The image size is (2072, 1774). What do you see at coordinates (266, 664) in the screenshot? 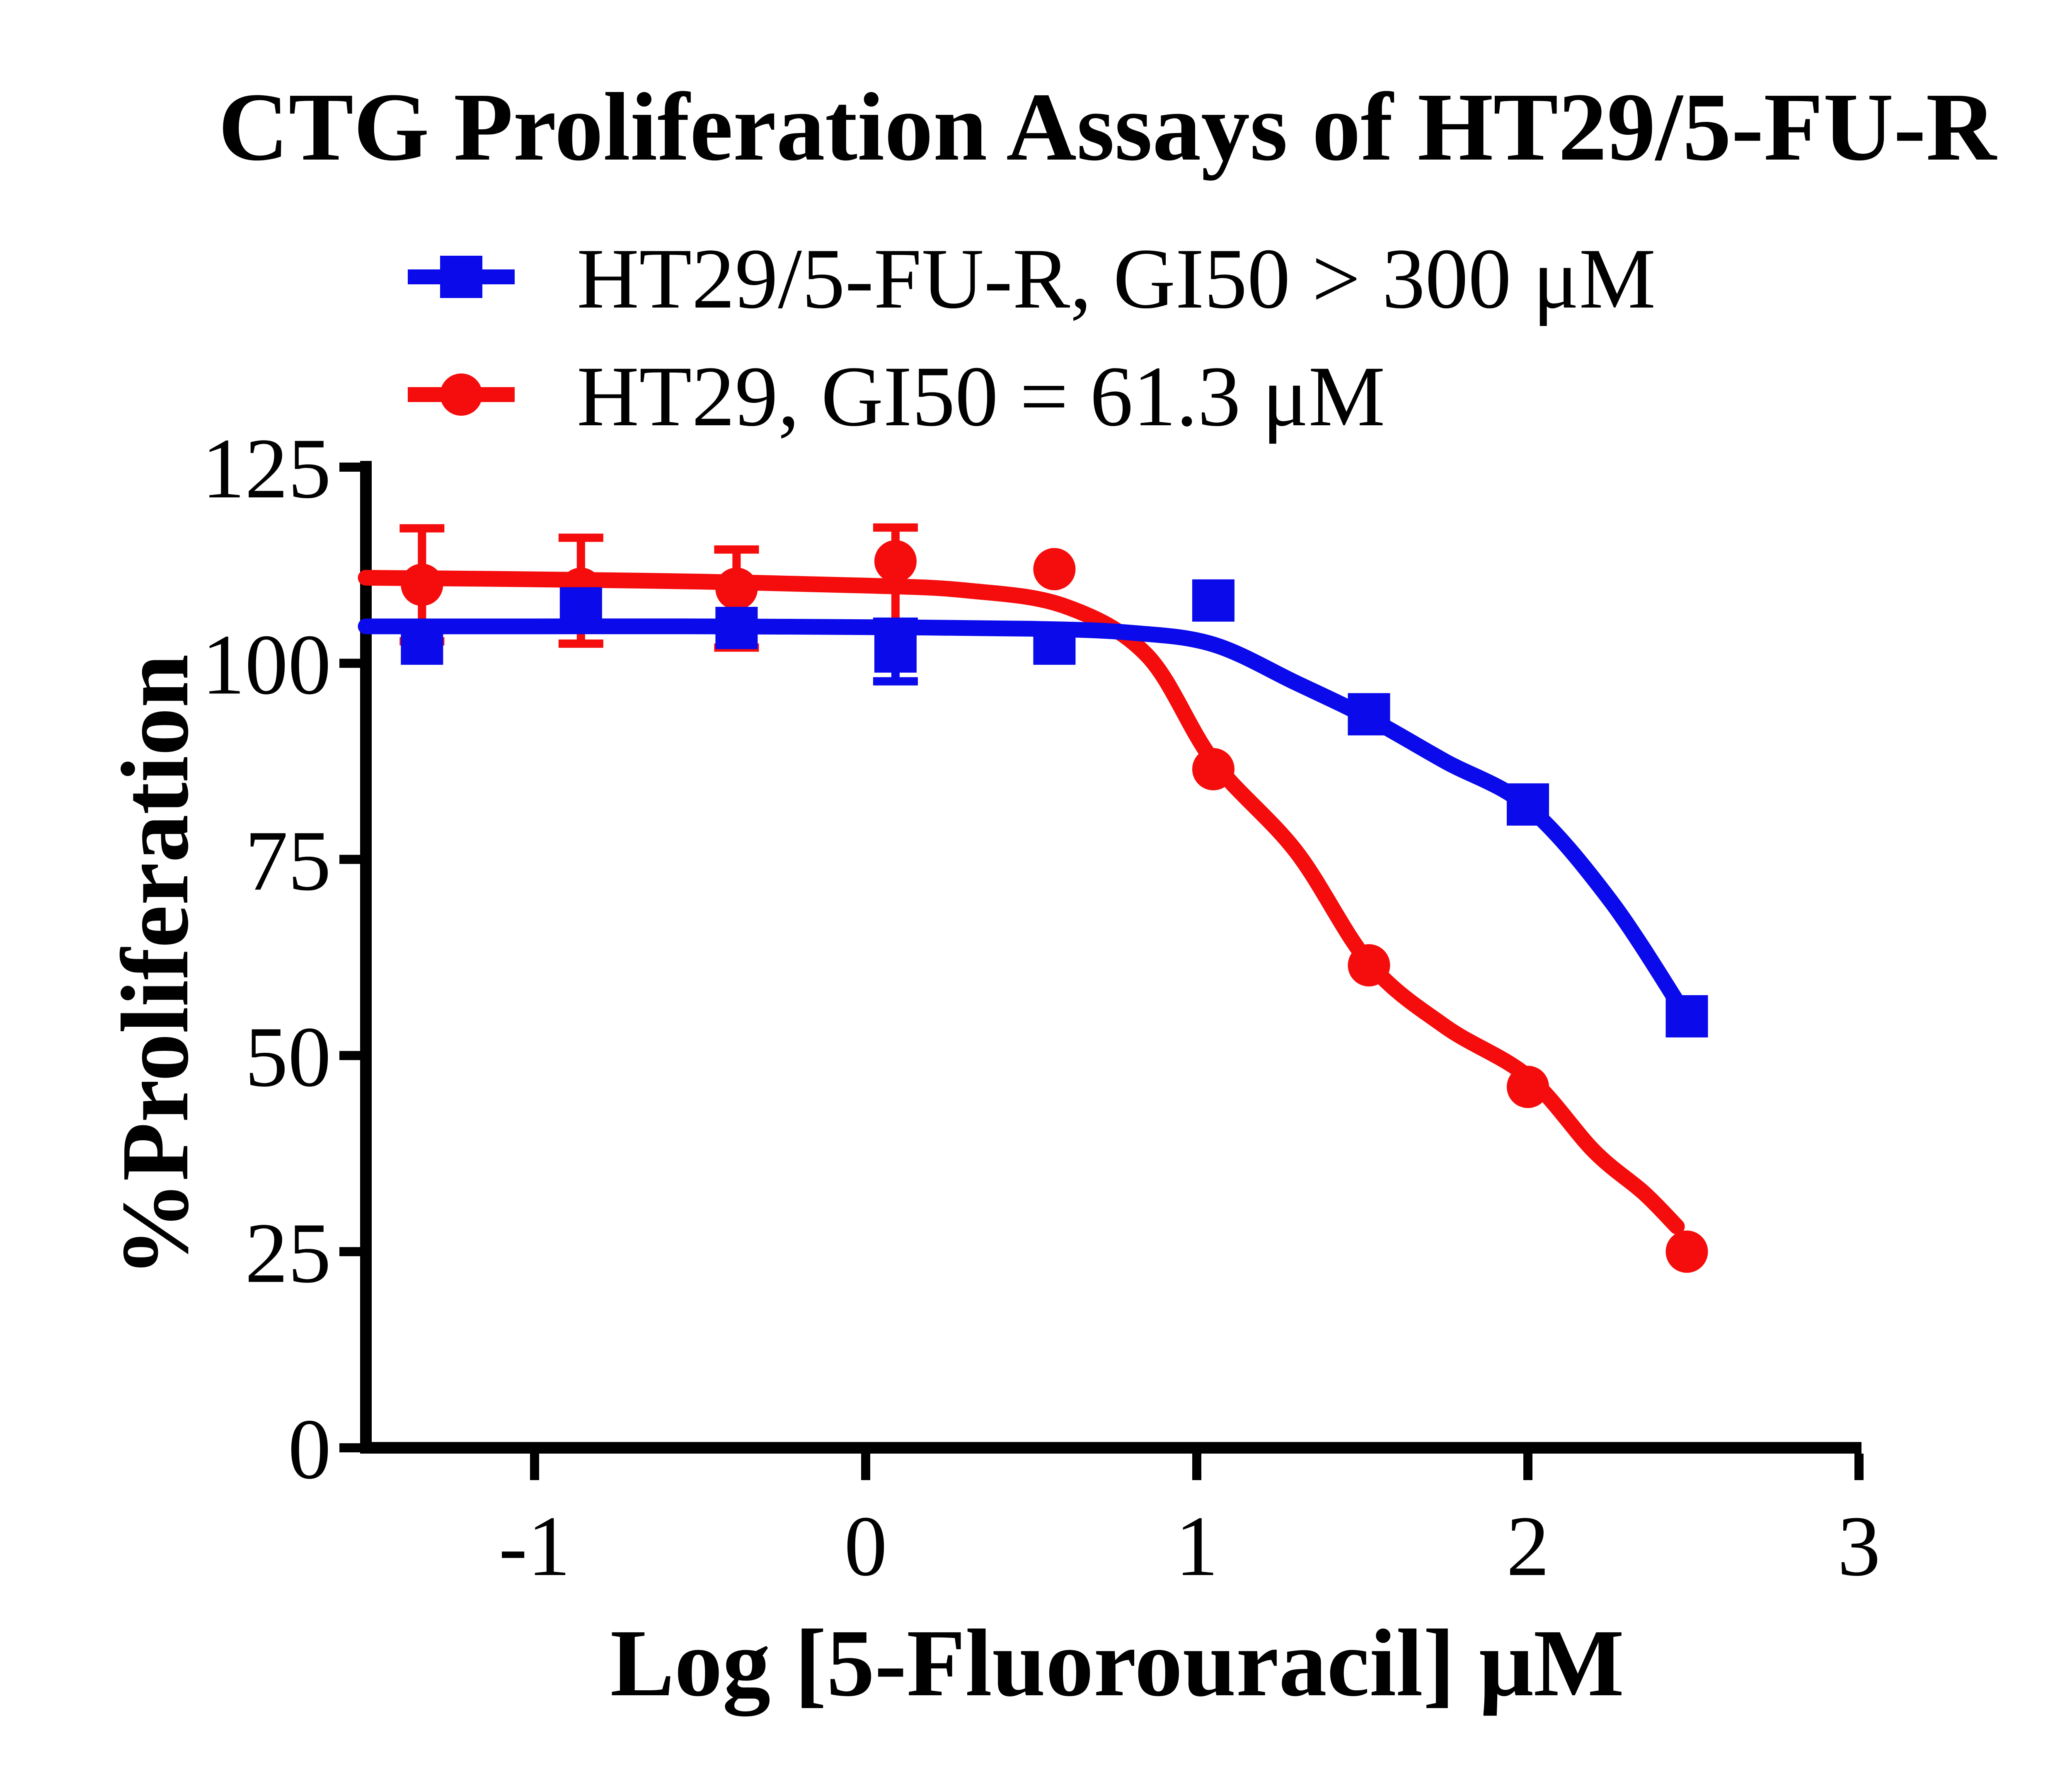
I see `y-tick-label: 100` at bounding box center [266, 664].